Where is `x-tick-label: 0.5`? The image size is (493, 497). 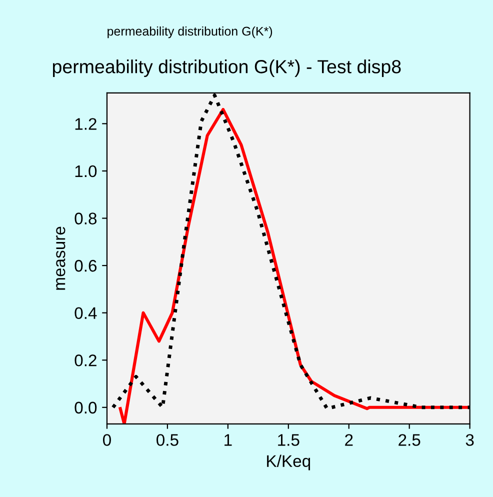
x-tick-label: 0.5 is located at coordinates (167, 440).